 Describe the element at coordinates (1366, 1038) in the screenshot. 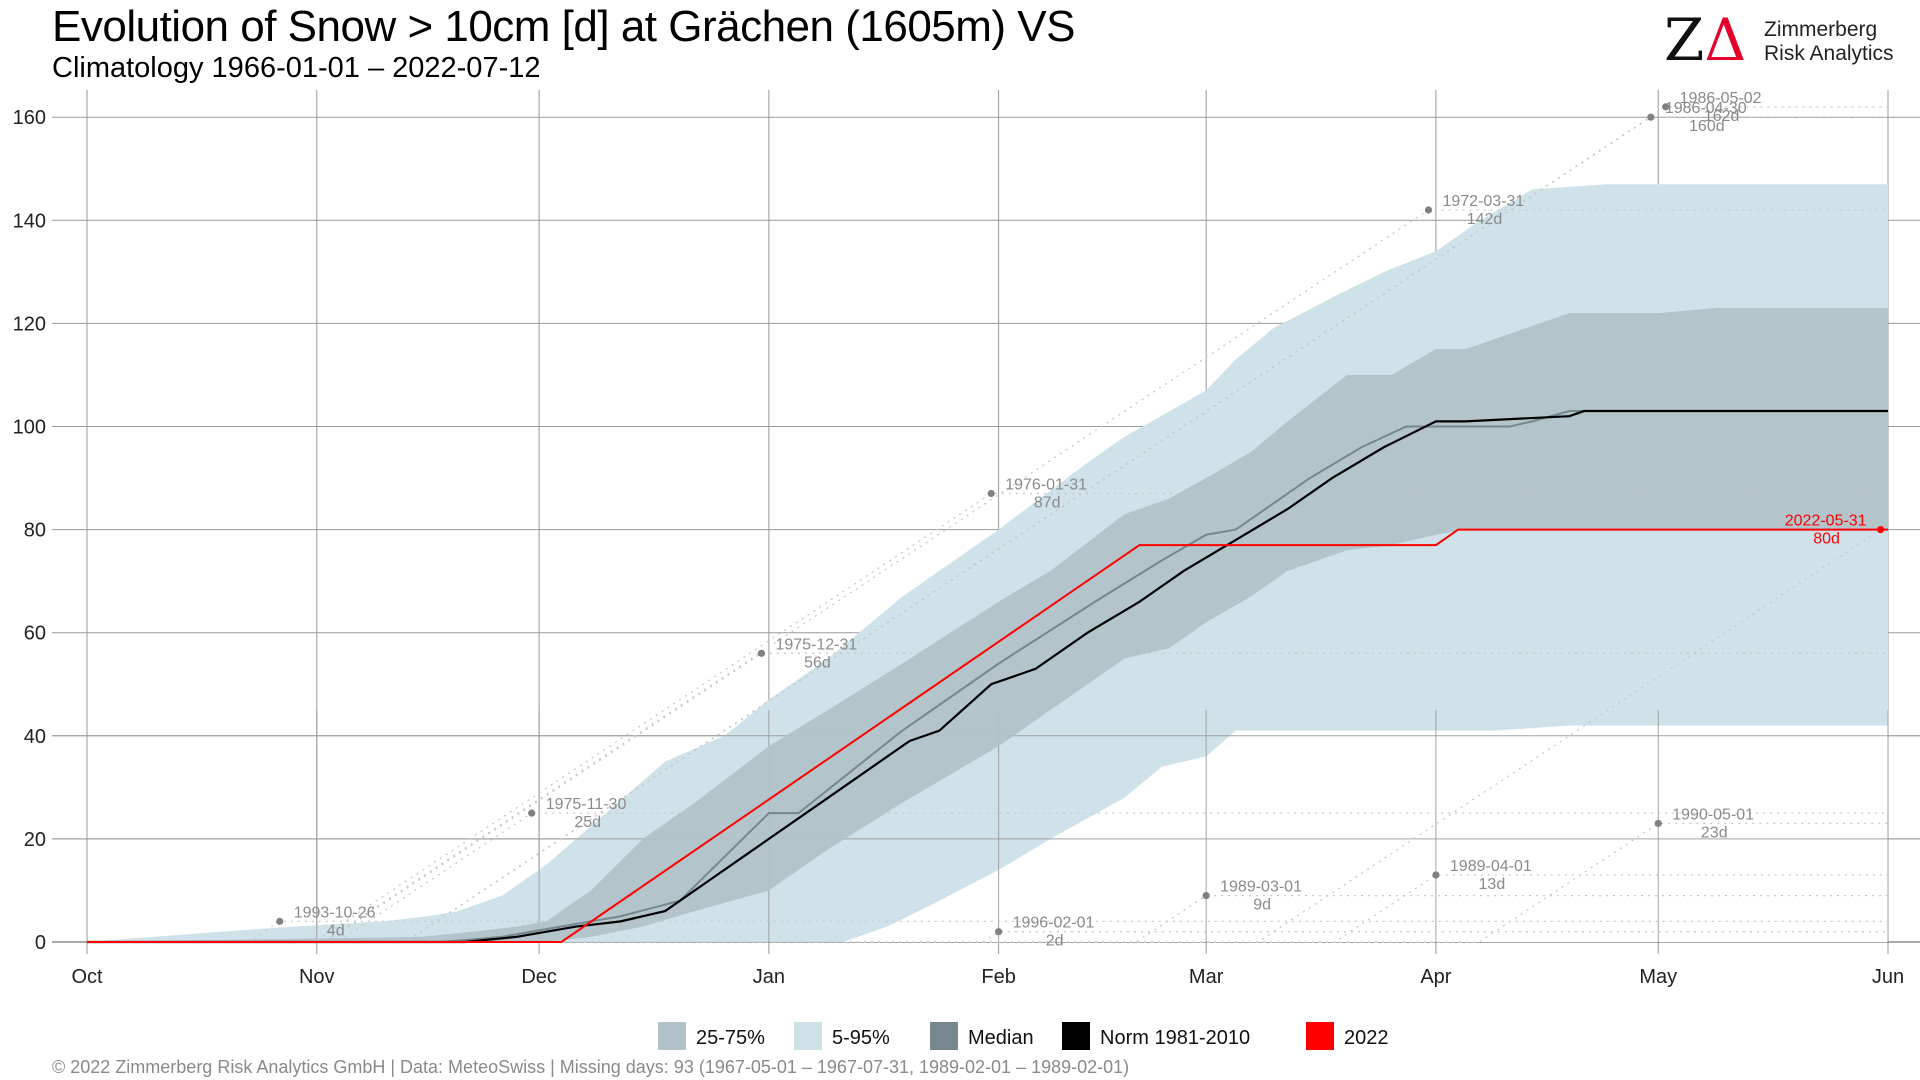

I see `legend-label-4: 2022` at that location.